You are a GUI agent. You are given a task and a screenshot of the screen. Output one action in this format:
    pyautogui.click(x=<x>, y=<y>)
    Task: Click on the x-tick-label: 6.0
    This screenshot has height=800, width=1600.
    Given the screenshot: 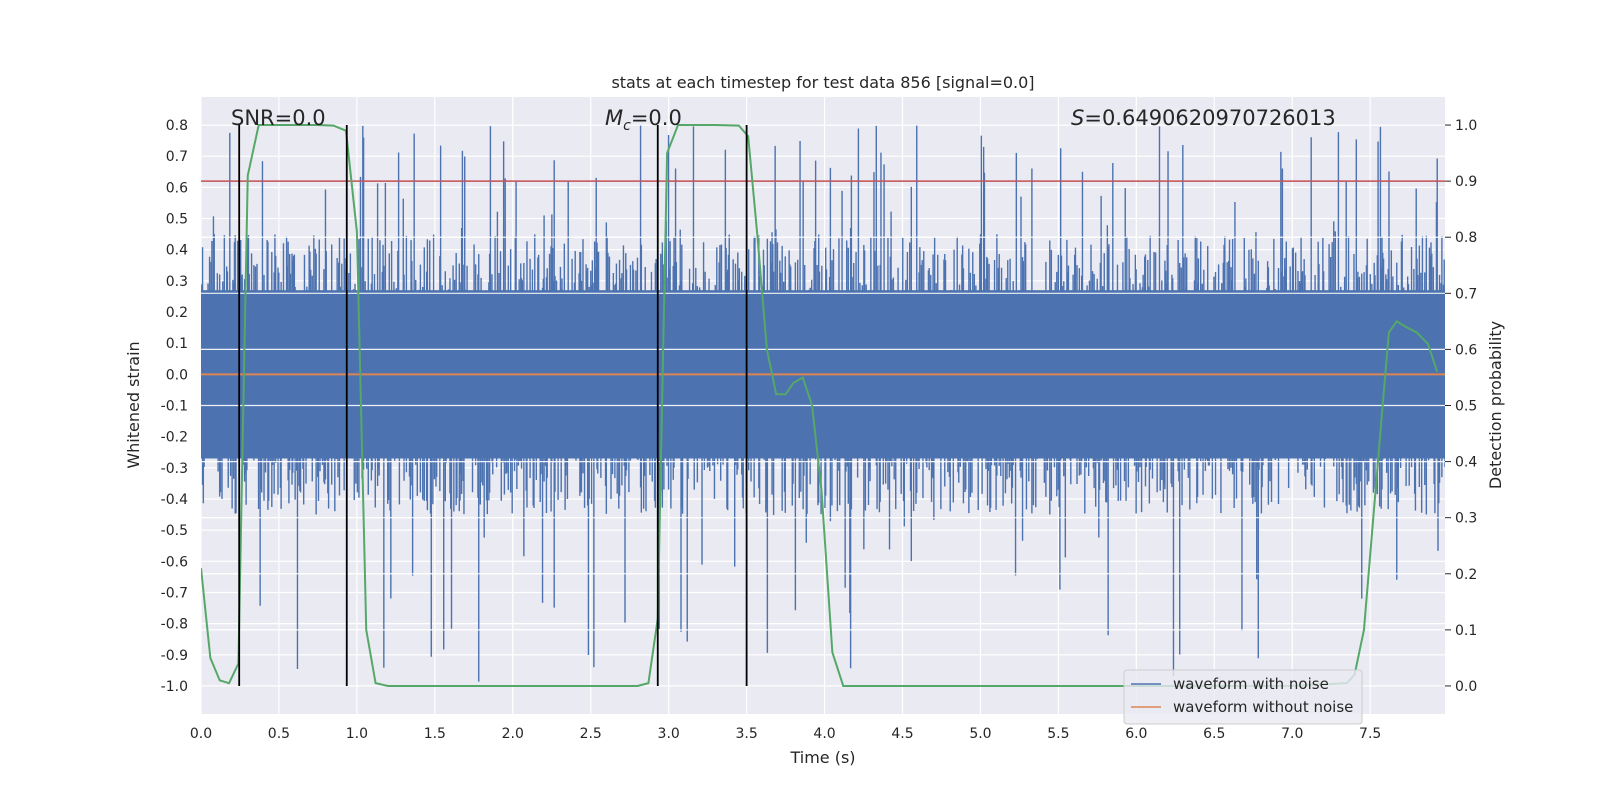 What is the action you would take?
    pyautogui.click(x=1136, y=734)
    